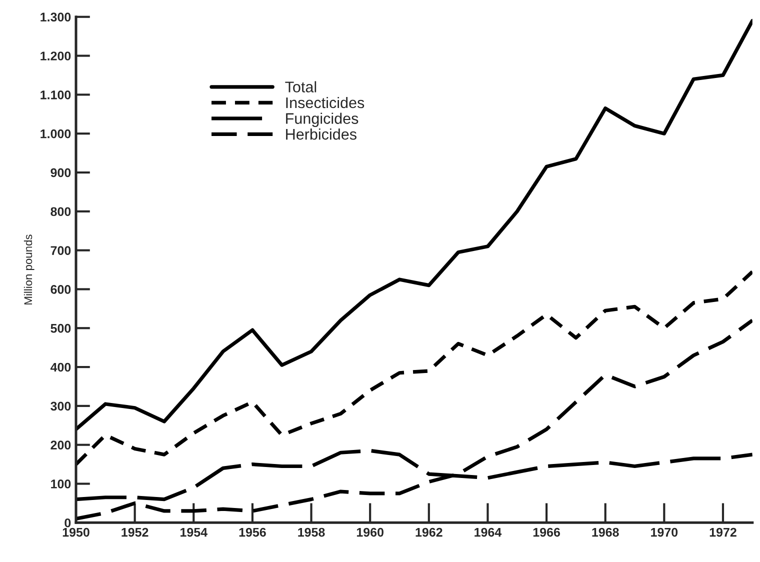  Describe the element at coordinates (325, 102) in the screenshot. I see `legend-label: Insecticides` at that location.